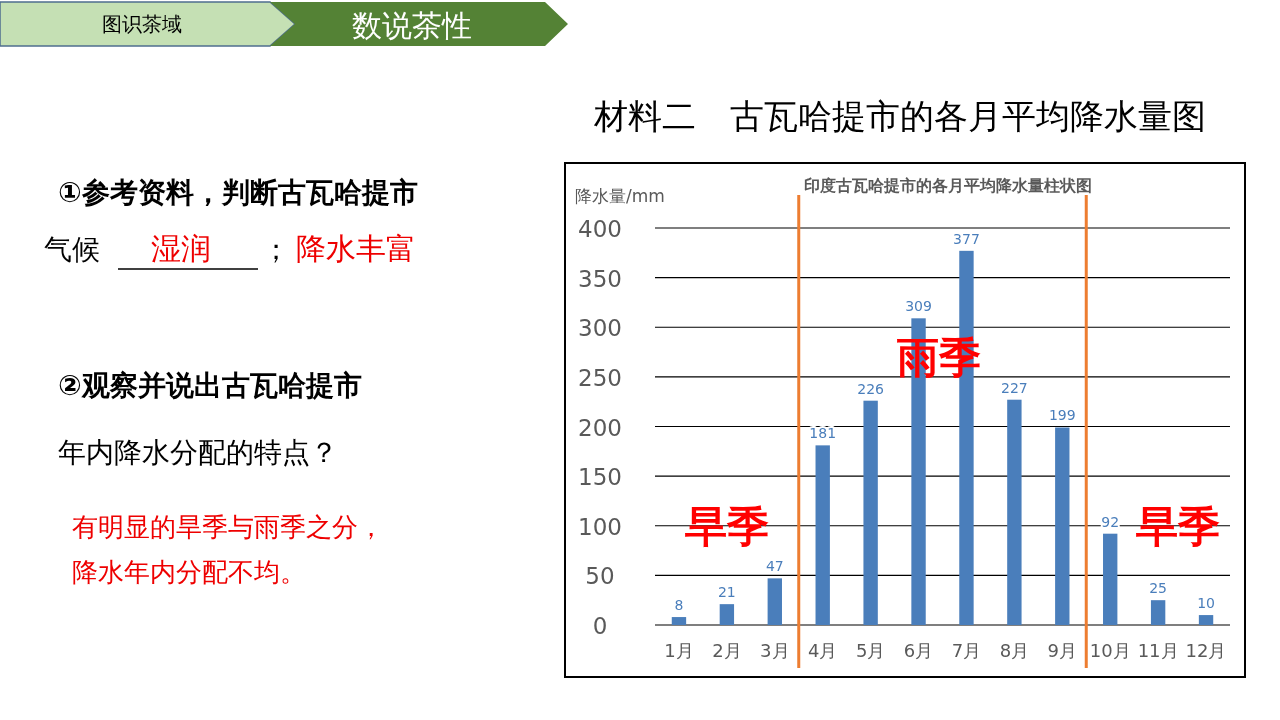 The height and width of the screenshot is (720, 1280). Describe the element at coordinates (142, 24) in the screenshot. I see `text: 图识茶域` at that location.